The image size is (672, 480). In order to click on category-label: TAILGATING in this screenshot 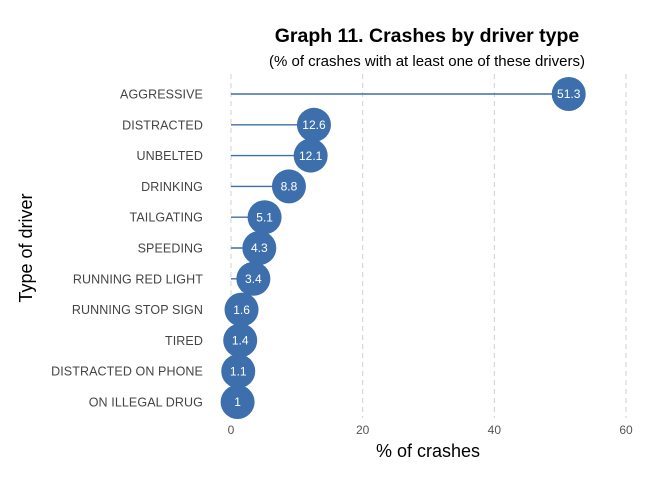, I will do `click(166, 218)`.